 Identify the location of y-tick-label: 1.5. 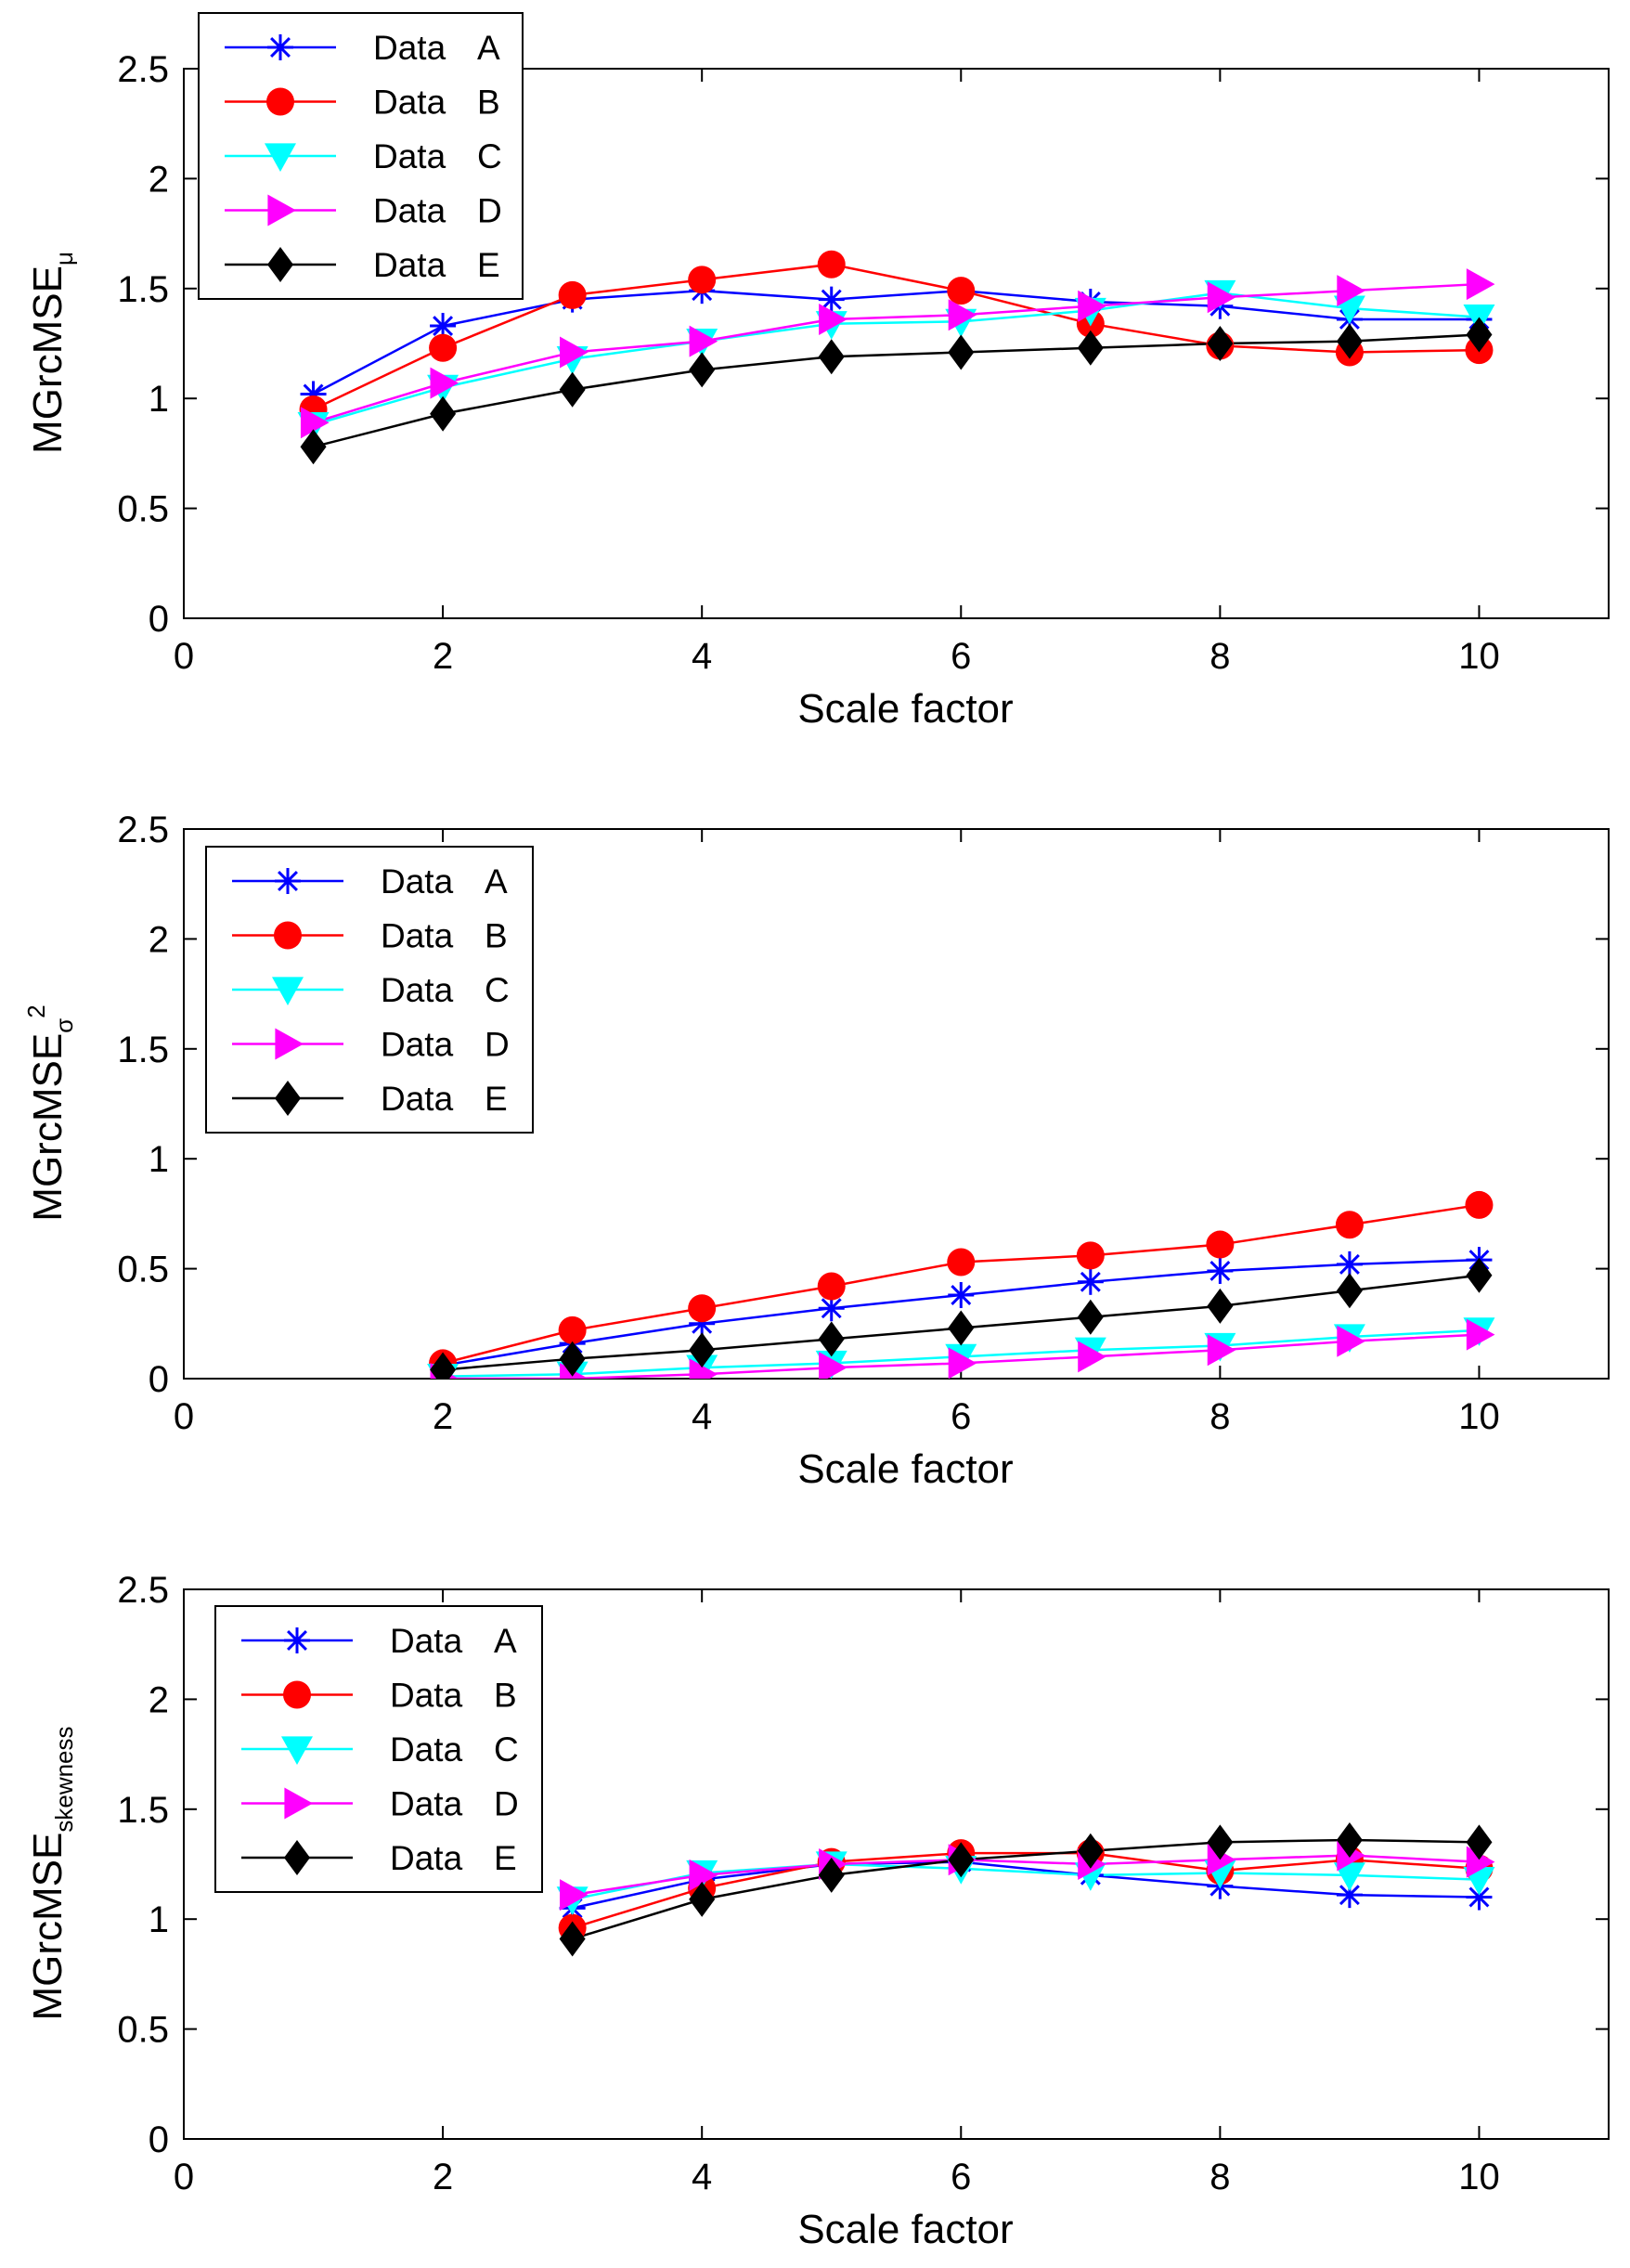
(143, 1050).